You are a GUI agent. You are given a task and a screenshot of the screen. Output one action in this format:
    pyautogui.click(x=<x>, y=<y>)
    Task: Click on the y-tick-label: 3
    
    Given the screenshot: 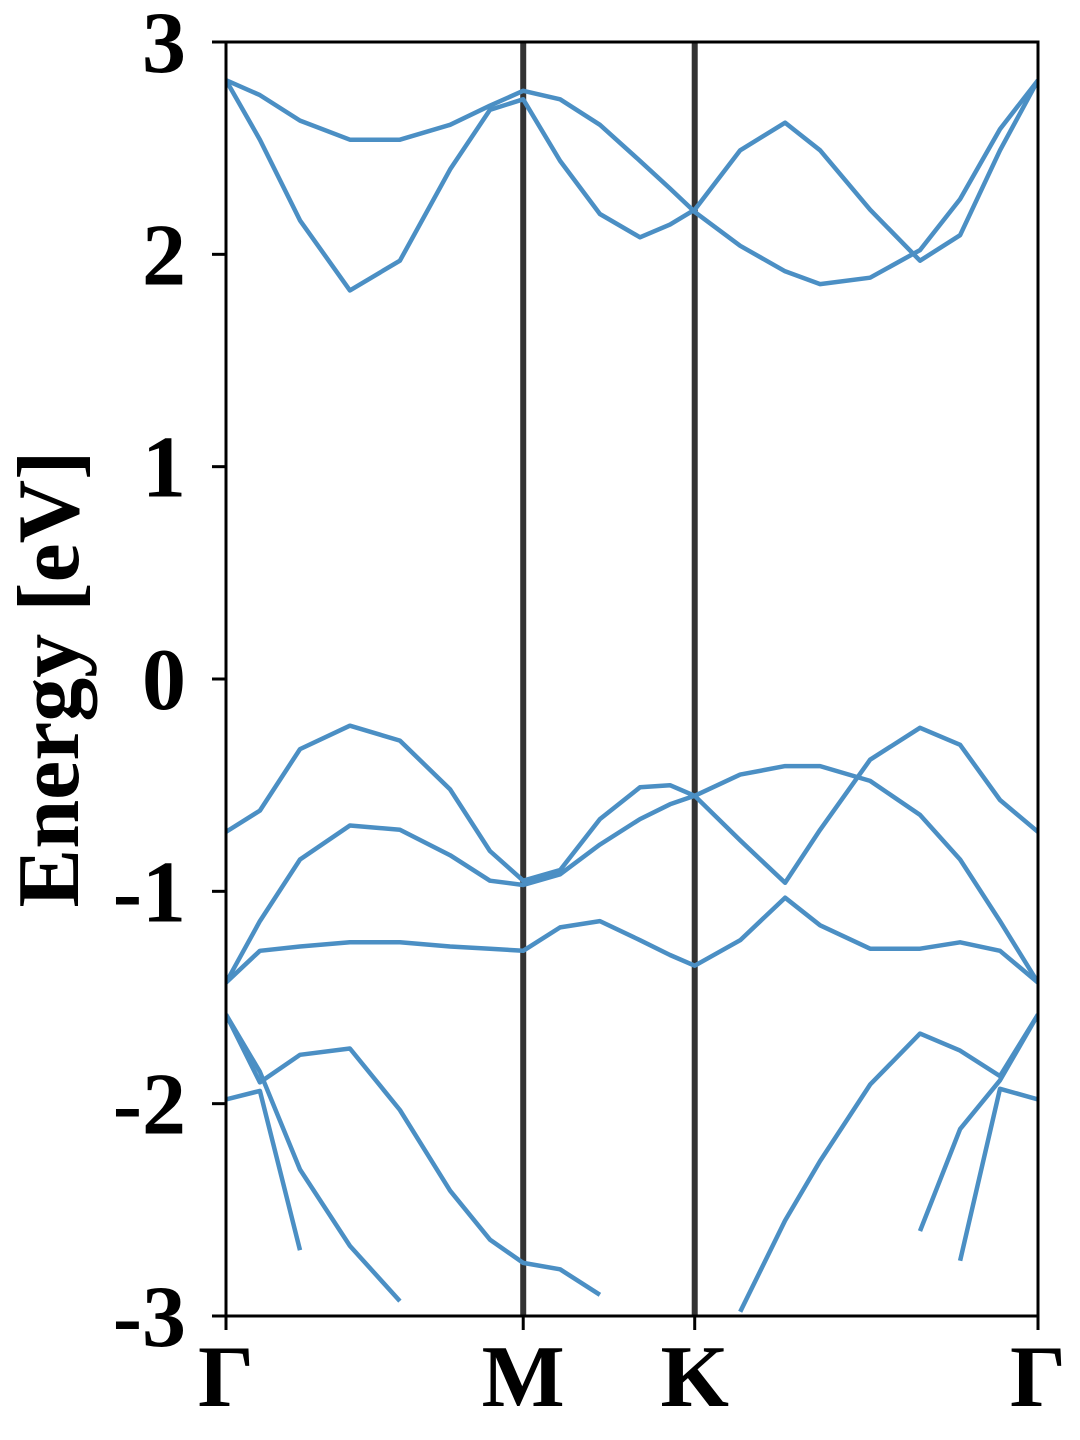 What is the action you would take?
    pyautogui.click(x=164, y=46)
    